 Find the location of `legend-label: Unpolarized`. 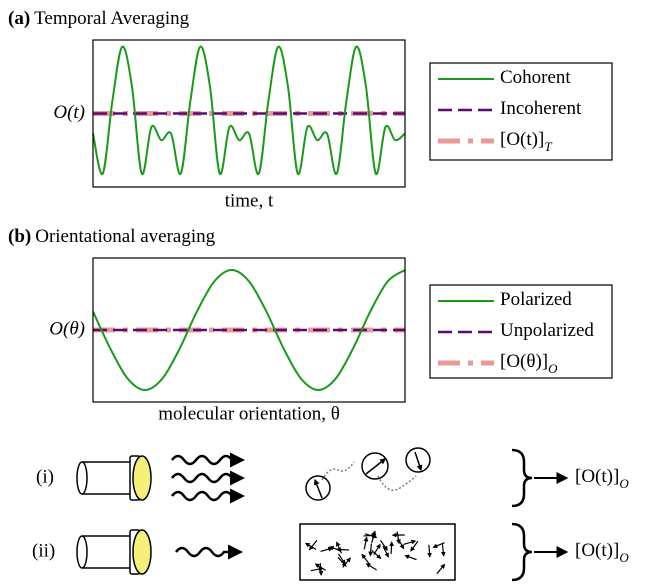

legend-label: Unpolarized is located at coordinates (547, 330).